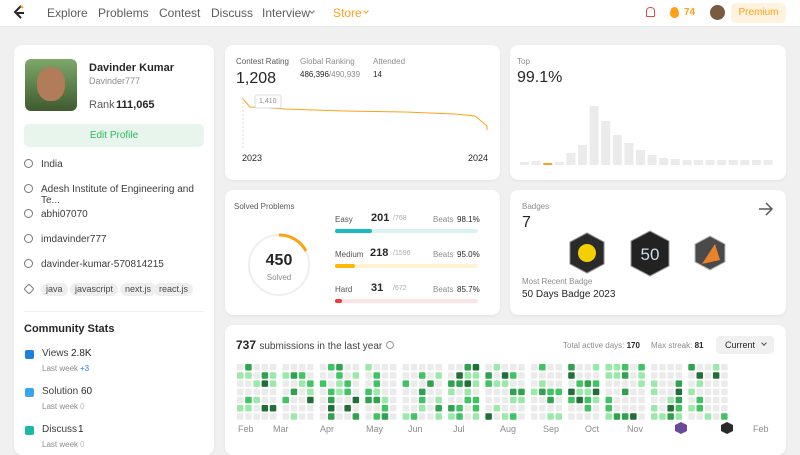 This screenshot has width=800, height=455. Describe the element at coordinates (279, 277) in the screenshot. I see `total-label: Solved` at that location.